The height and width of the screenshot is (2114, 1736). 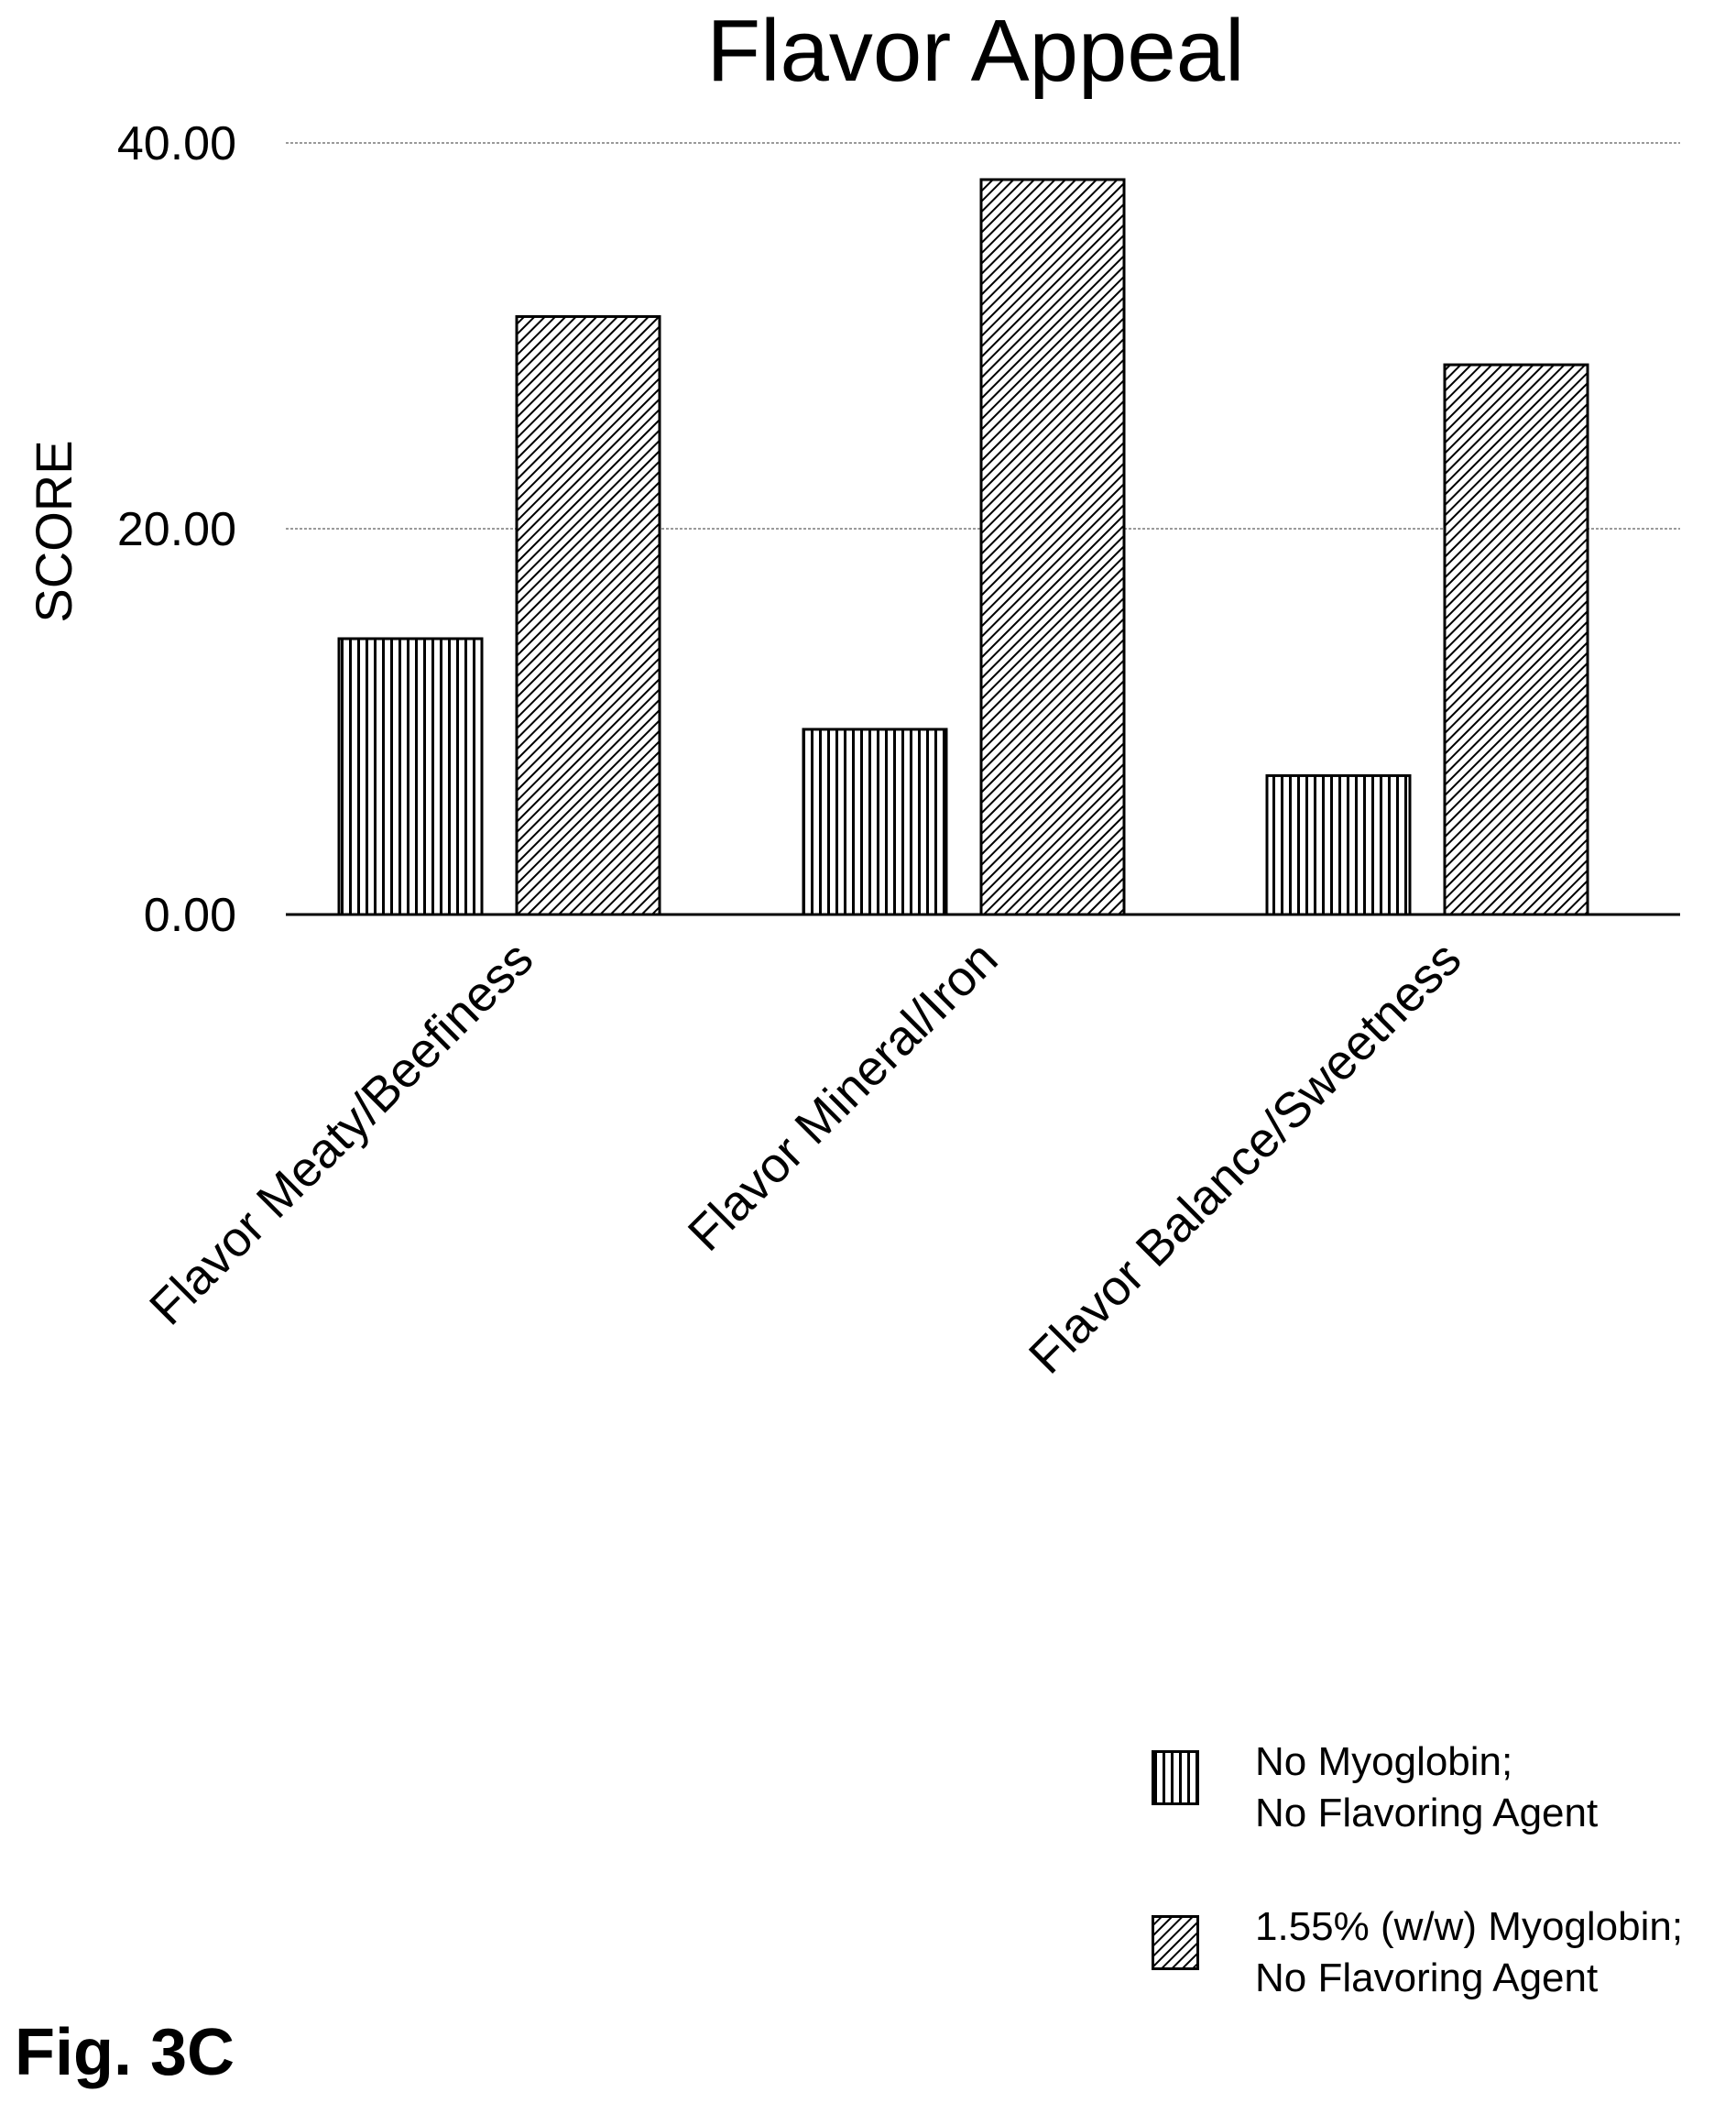 What do you see at coordinates (844, 1096) in the screenshot?
I see `x-tick-label: Flavor Mineral/Iron` at bounding box center [844, 1096].